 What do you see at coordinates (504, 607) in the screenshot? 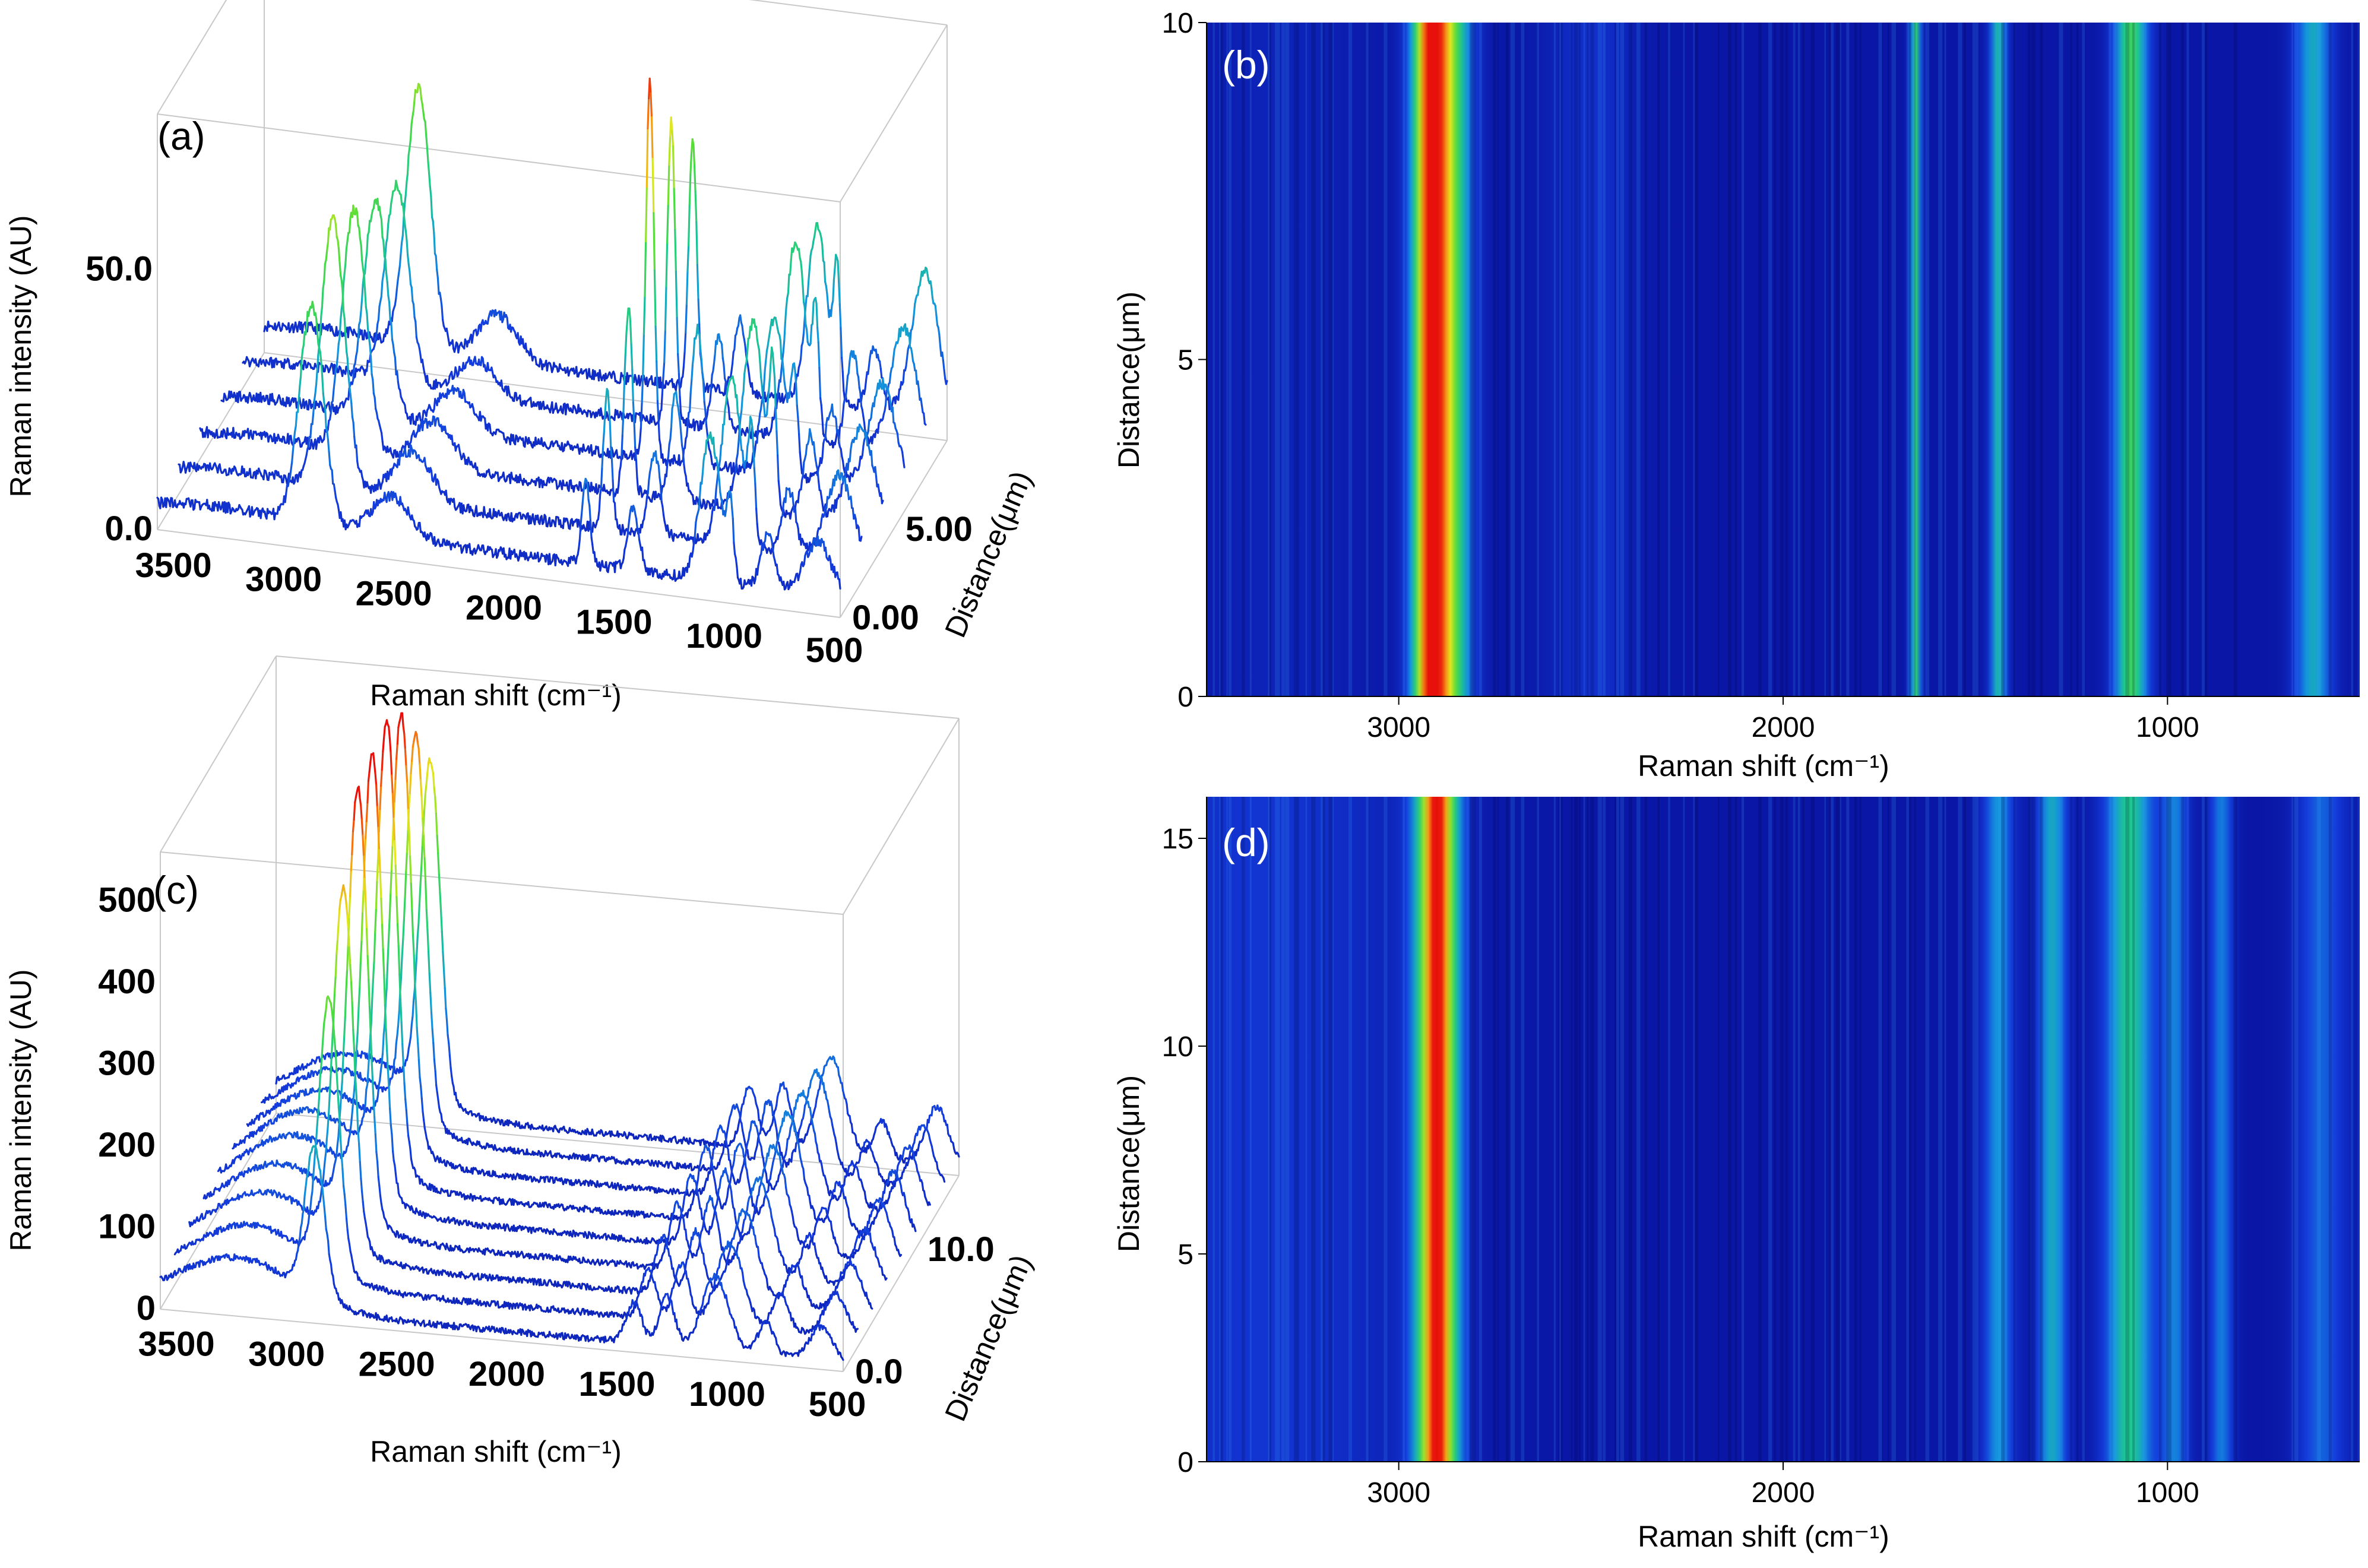
I see `panel-a-x-tick: 2000` at bounding box center [504, 607].